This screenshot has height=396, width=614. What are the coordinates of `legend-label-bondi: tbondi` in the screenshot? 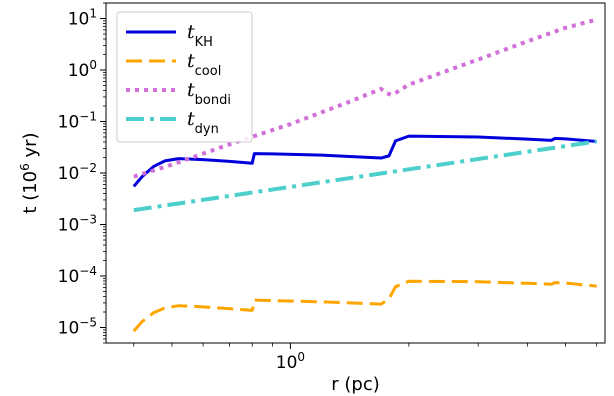 It's located at (209, 93).